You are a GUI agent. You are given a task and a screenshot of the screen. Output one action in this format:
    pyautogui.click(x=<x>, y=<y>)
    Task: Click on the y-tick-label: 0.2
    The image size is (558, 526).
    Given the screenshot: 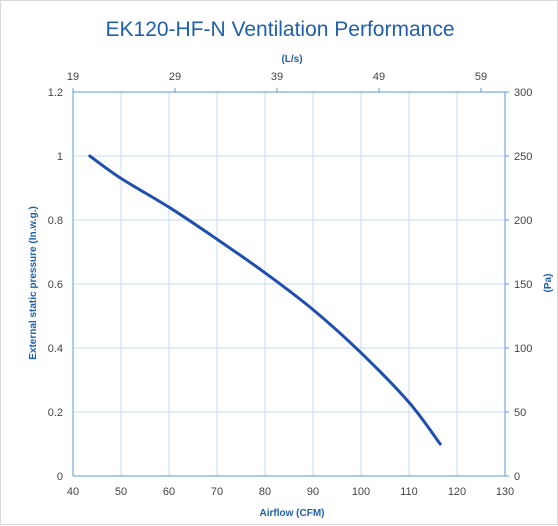 What is the action you would take?
    pyautogui.click(x=55, y=413)
    